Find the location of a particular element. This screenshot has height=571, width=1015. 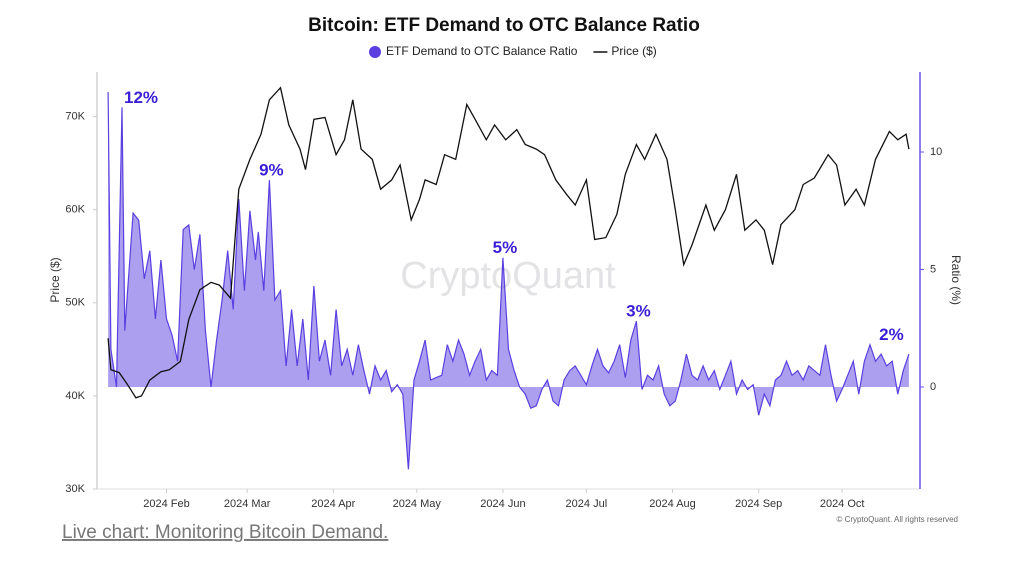

y-tick-label: 30K is located at coordinates (75, 489).